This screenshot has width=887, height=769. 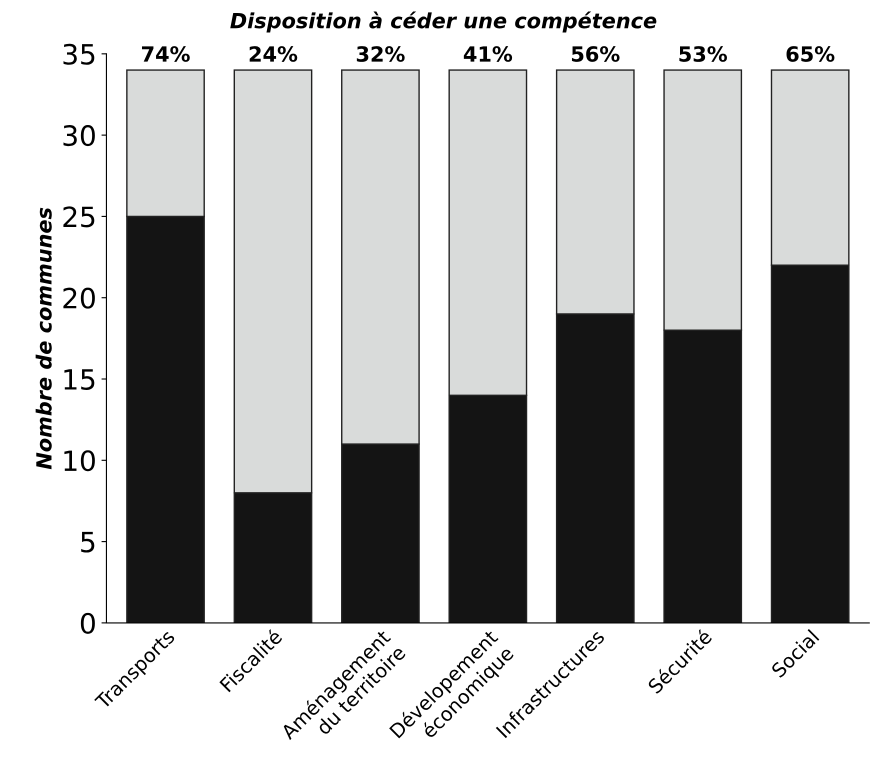 What do you see at coordinates (44, 339) in the screenshot?
I see `y-axis-title: Nombre de communes` at bounding box center [44, 339].